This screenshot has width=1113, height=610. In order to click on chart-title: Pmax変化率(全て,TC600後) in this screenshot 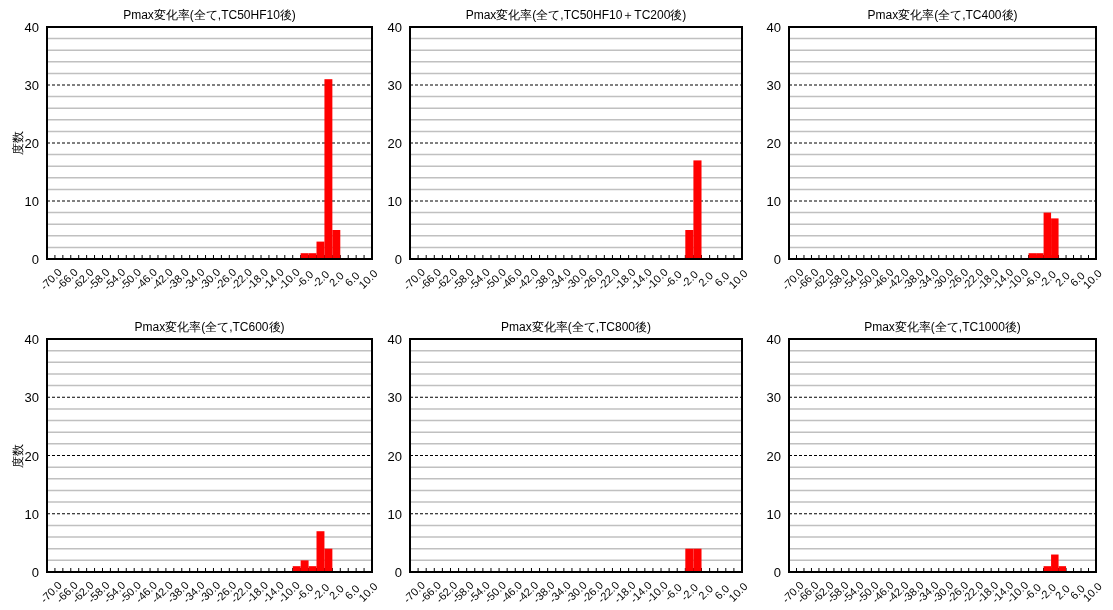, I will do `click(209, 327)`.